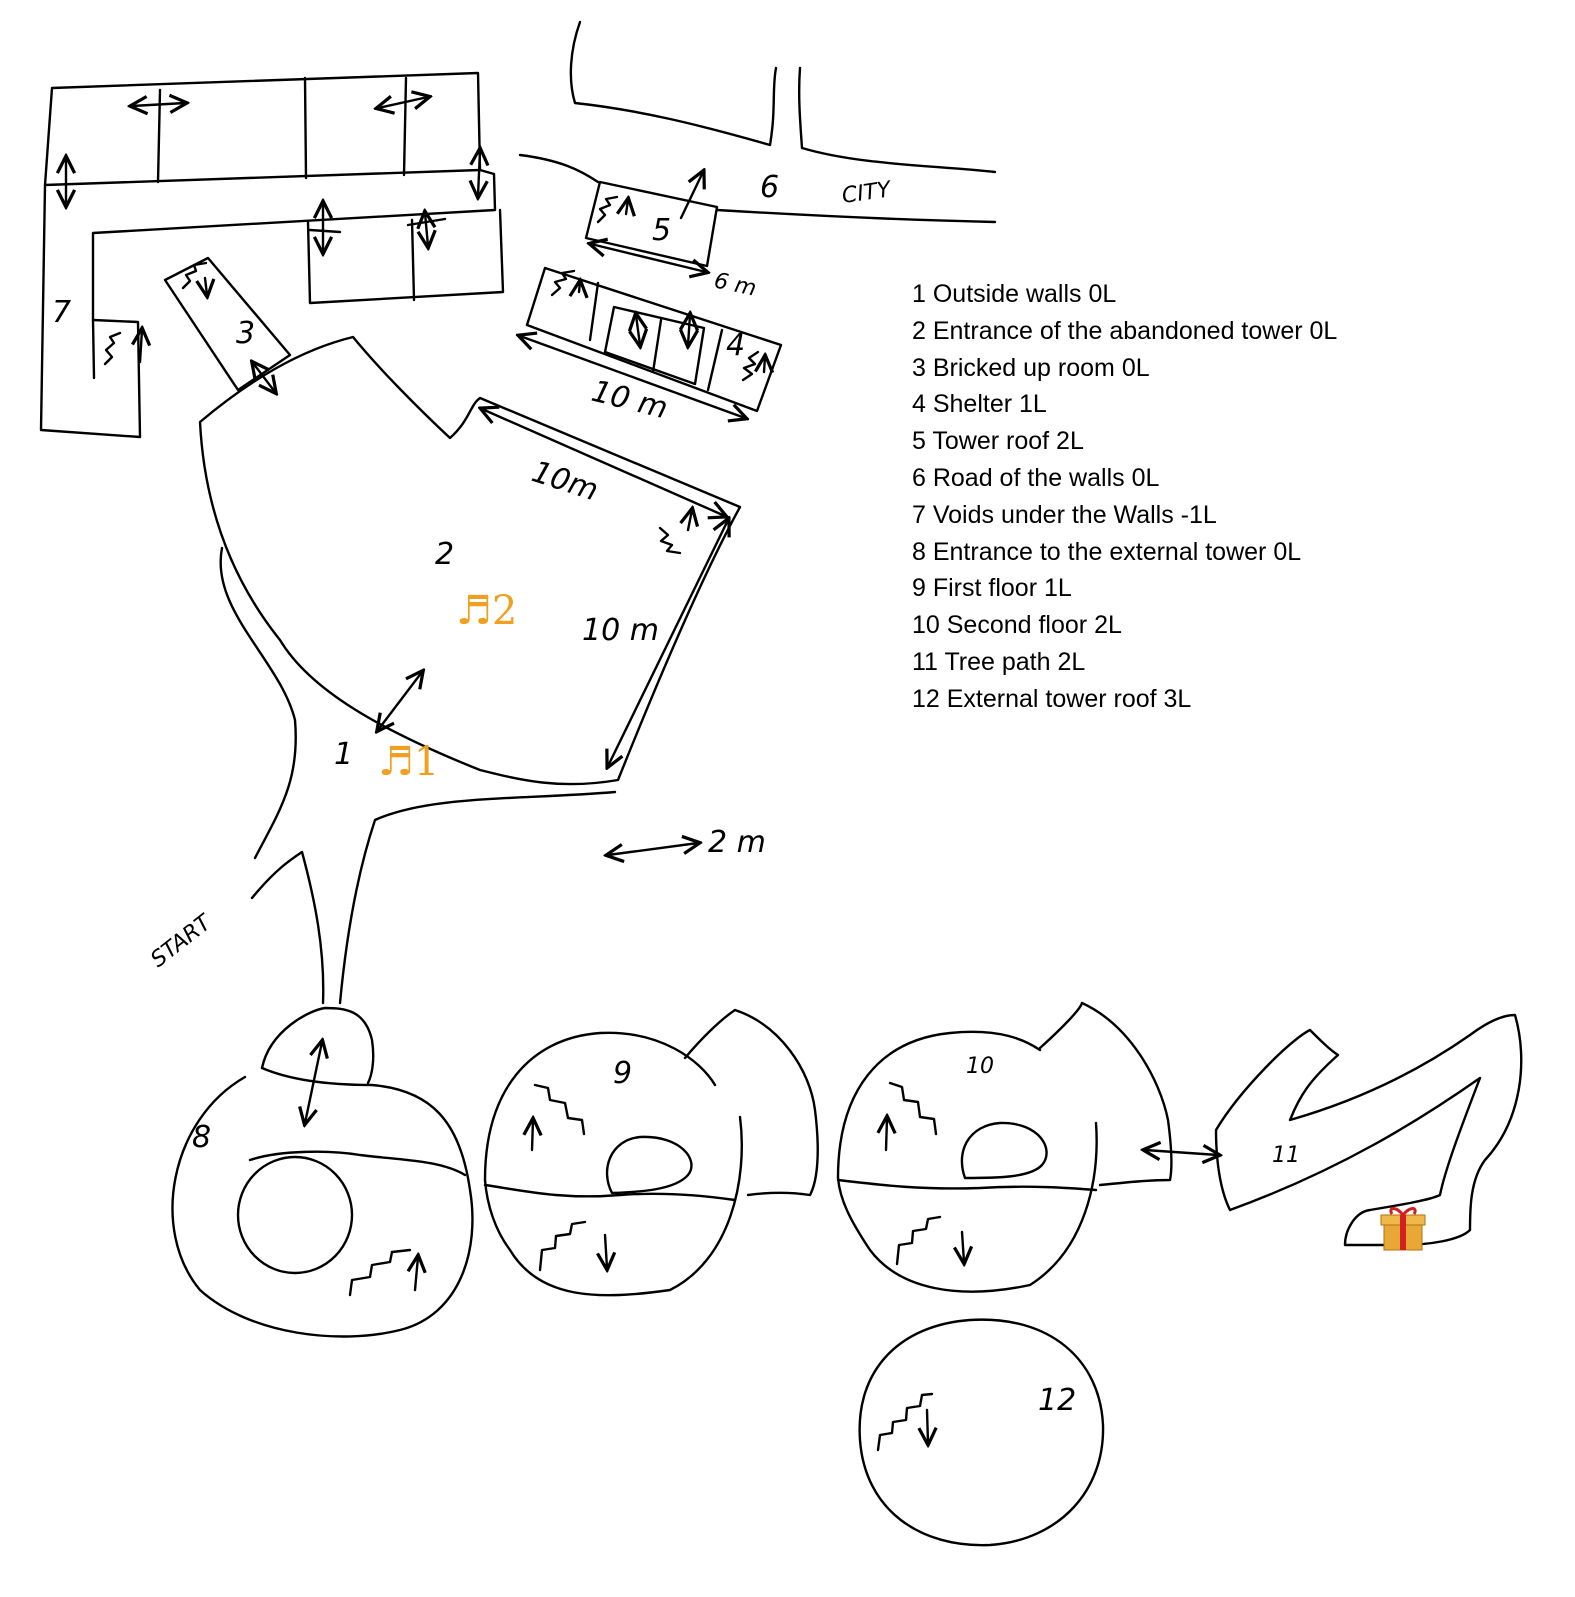 Image resolution: width=1575 pixels, height=1597 pixels. I want to click on dimension-10m-shelter-label: 10 m, so click(629, 400).